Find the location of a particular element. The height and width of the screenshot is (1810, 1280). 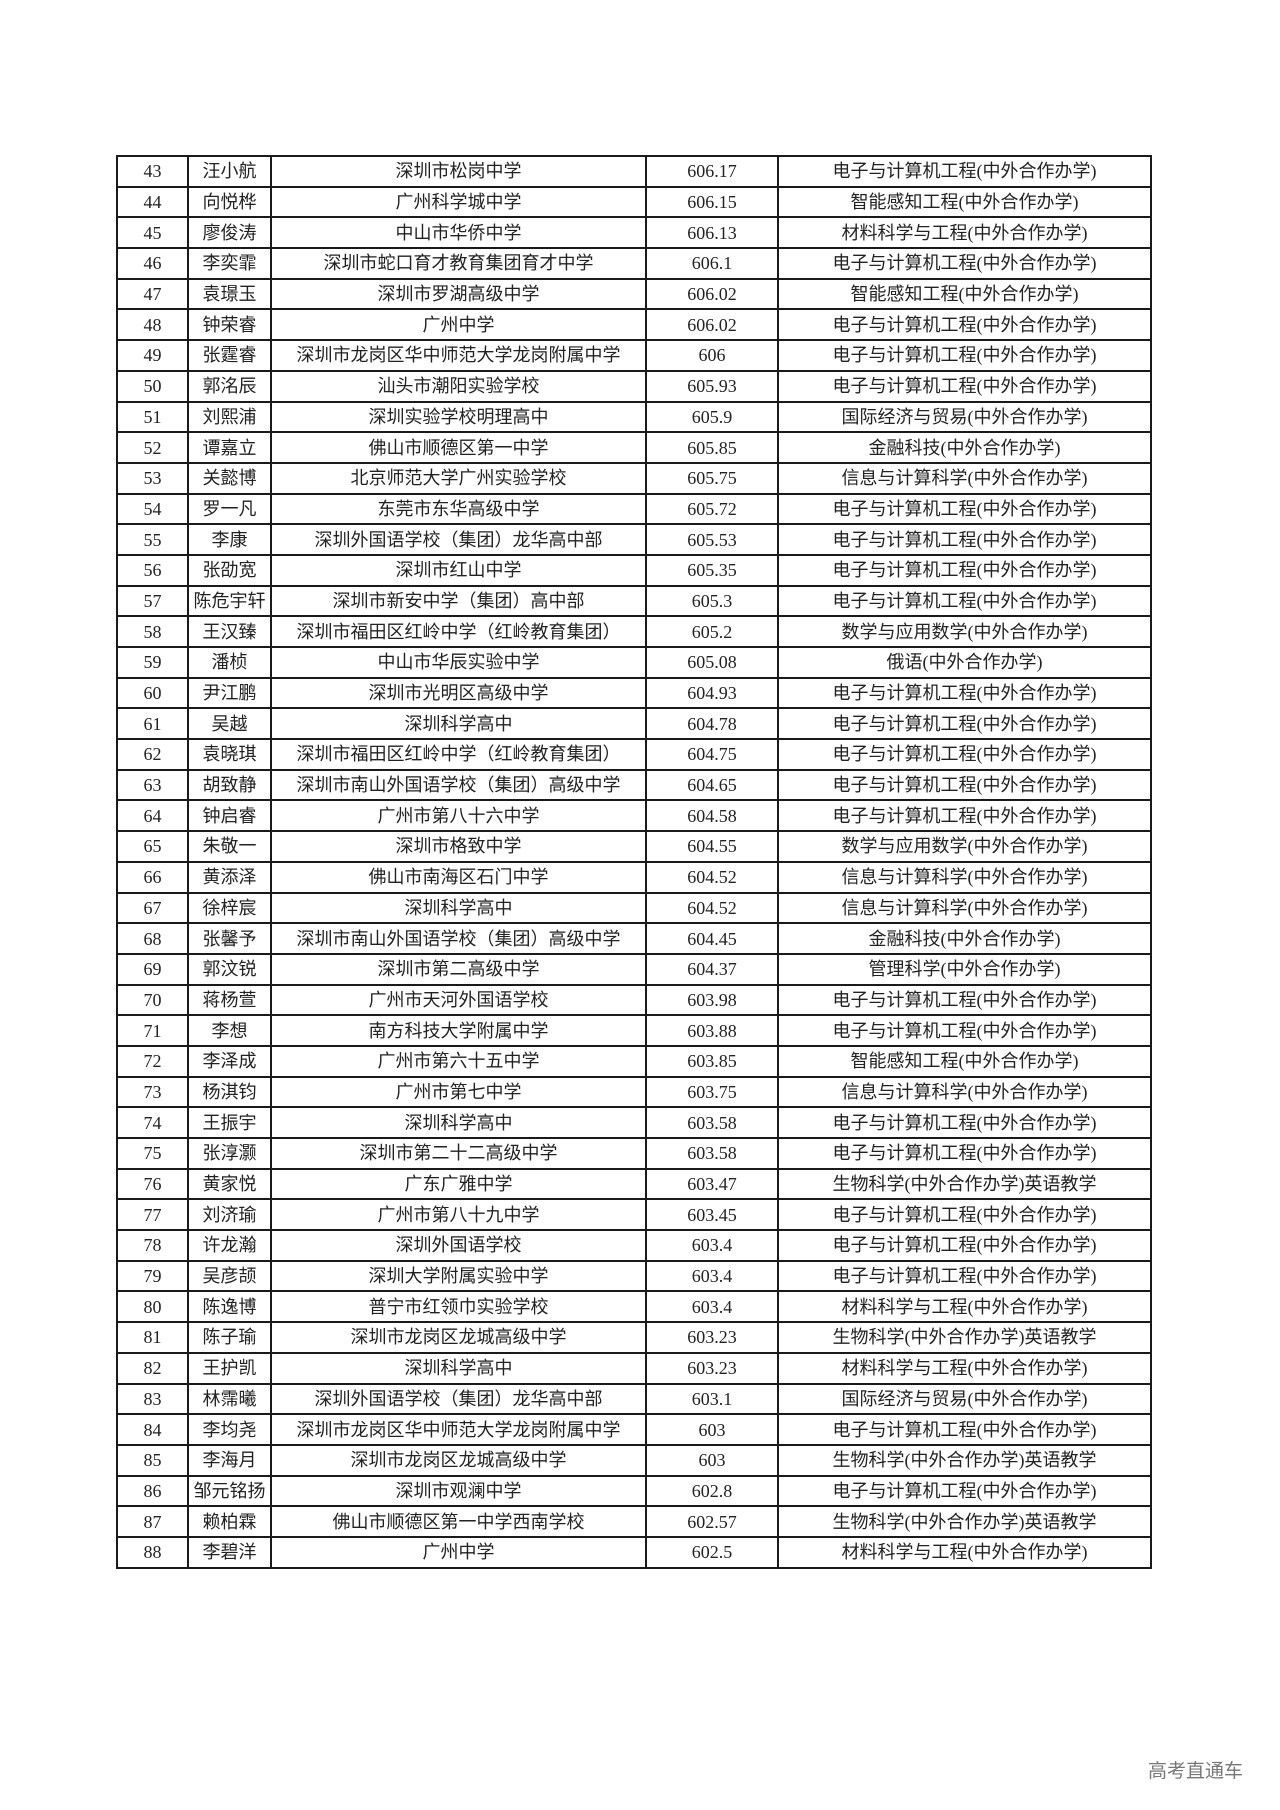

major-cell: 材料科学与工程(中外合作办学) is located at coordinates (964, 1307).